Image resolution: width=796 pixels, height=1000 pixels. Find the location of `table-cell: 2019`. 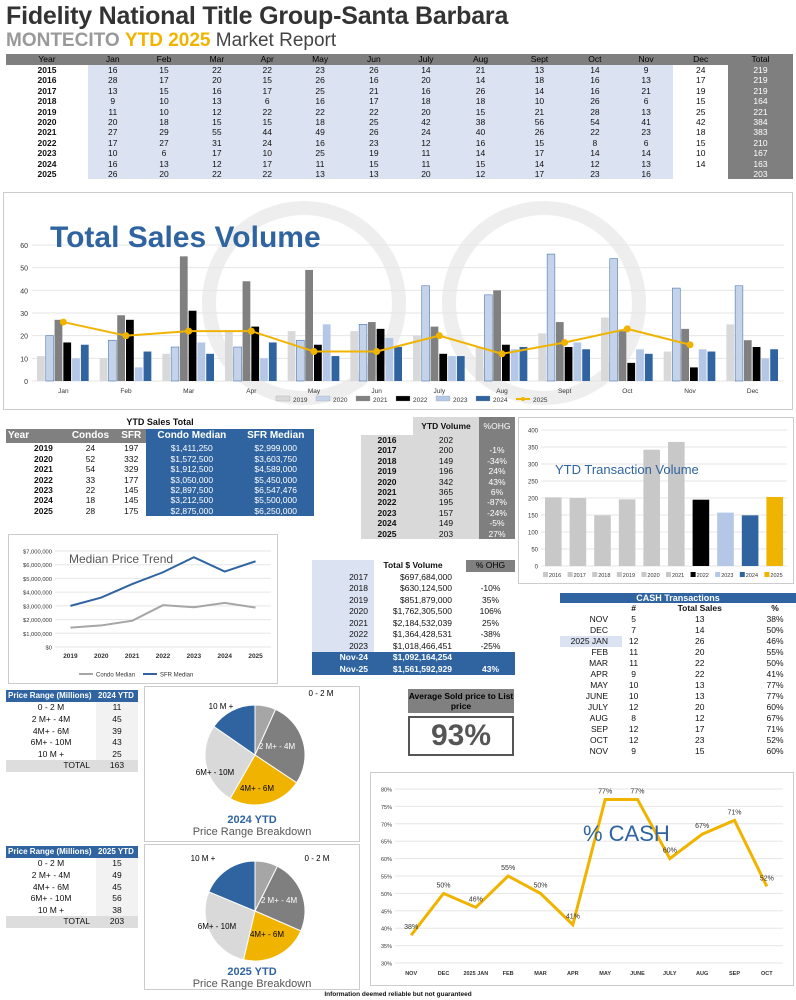

table-cell: 2019 is located at coordinates (43, 448).